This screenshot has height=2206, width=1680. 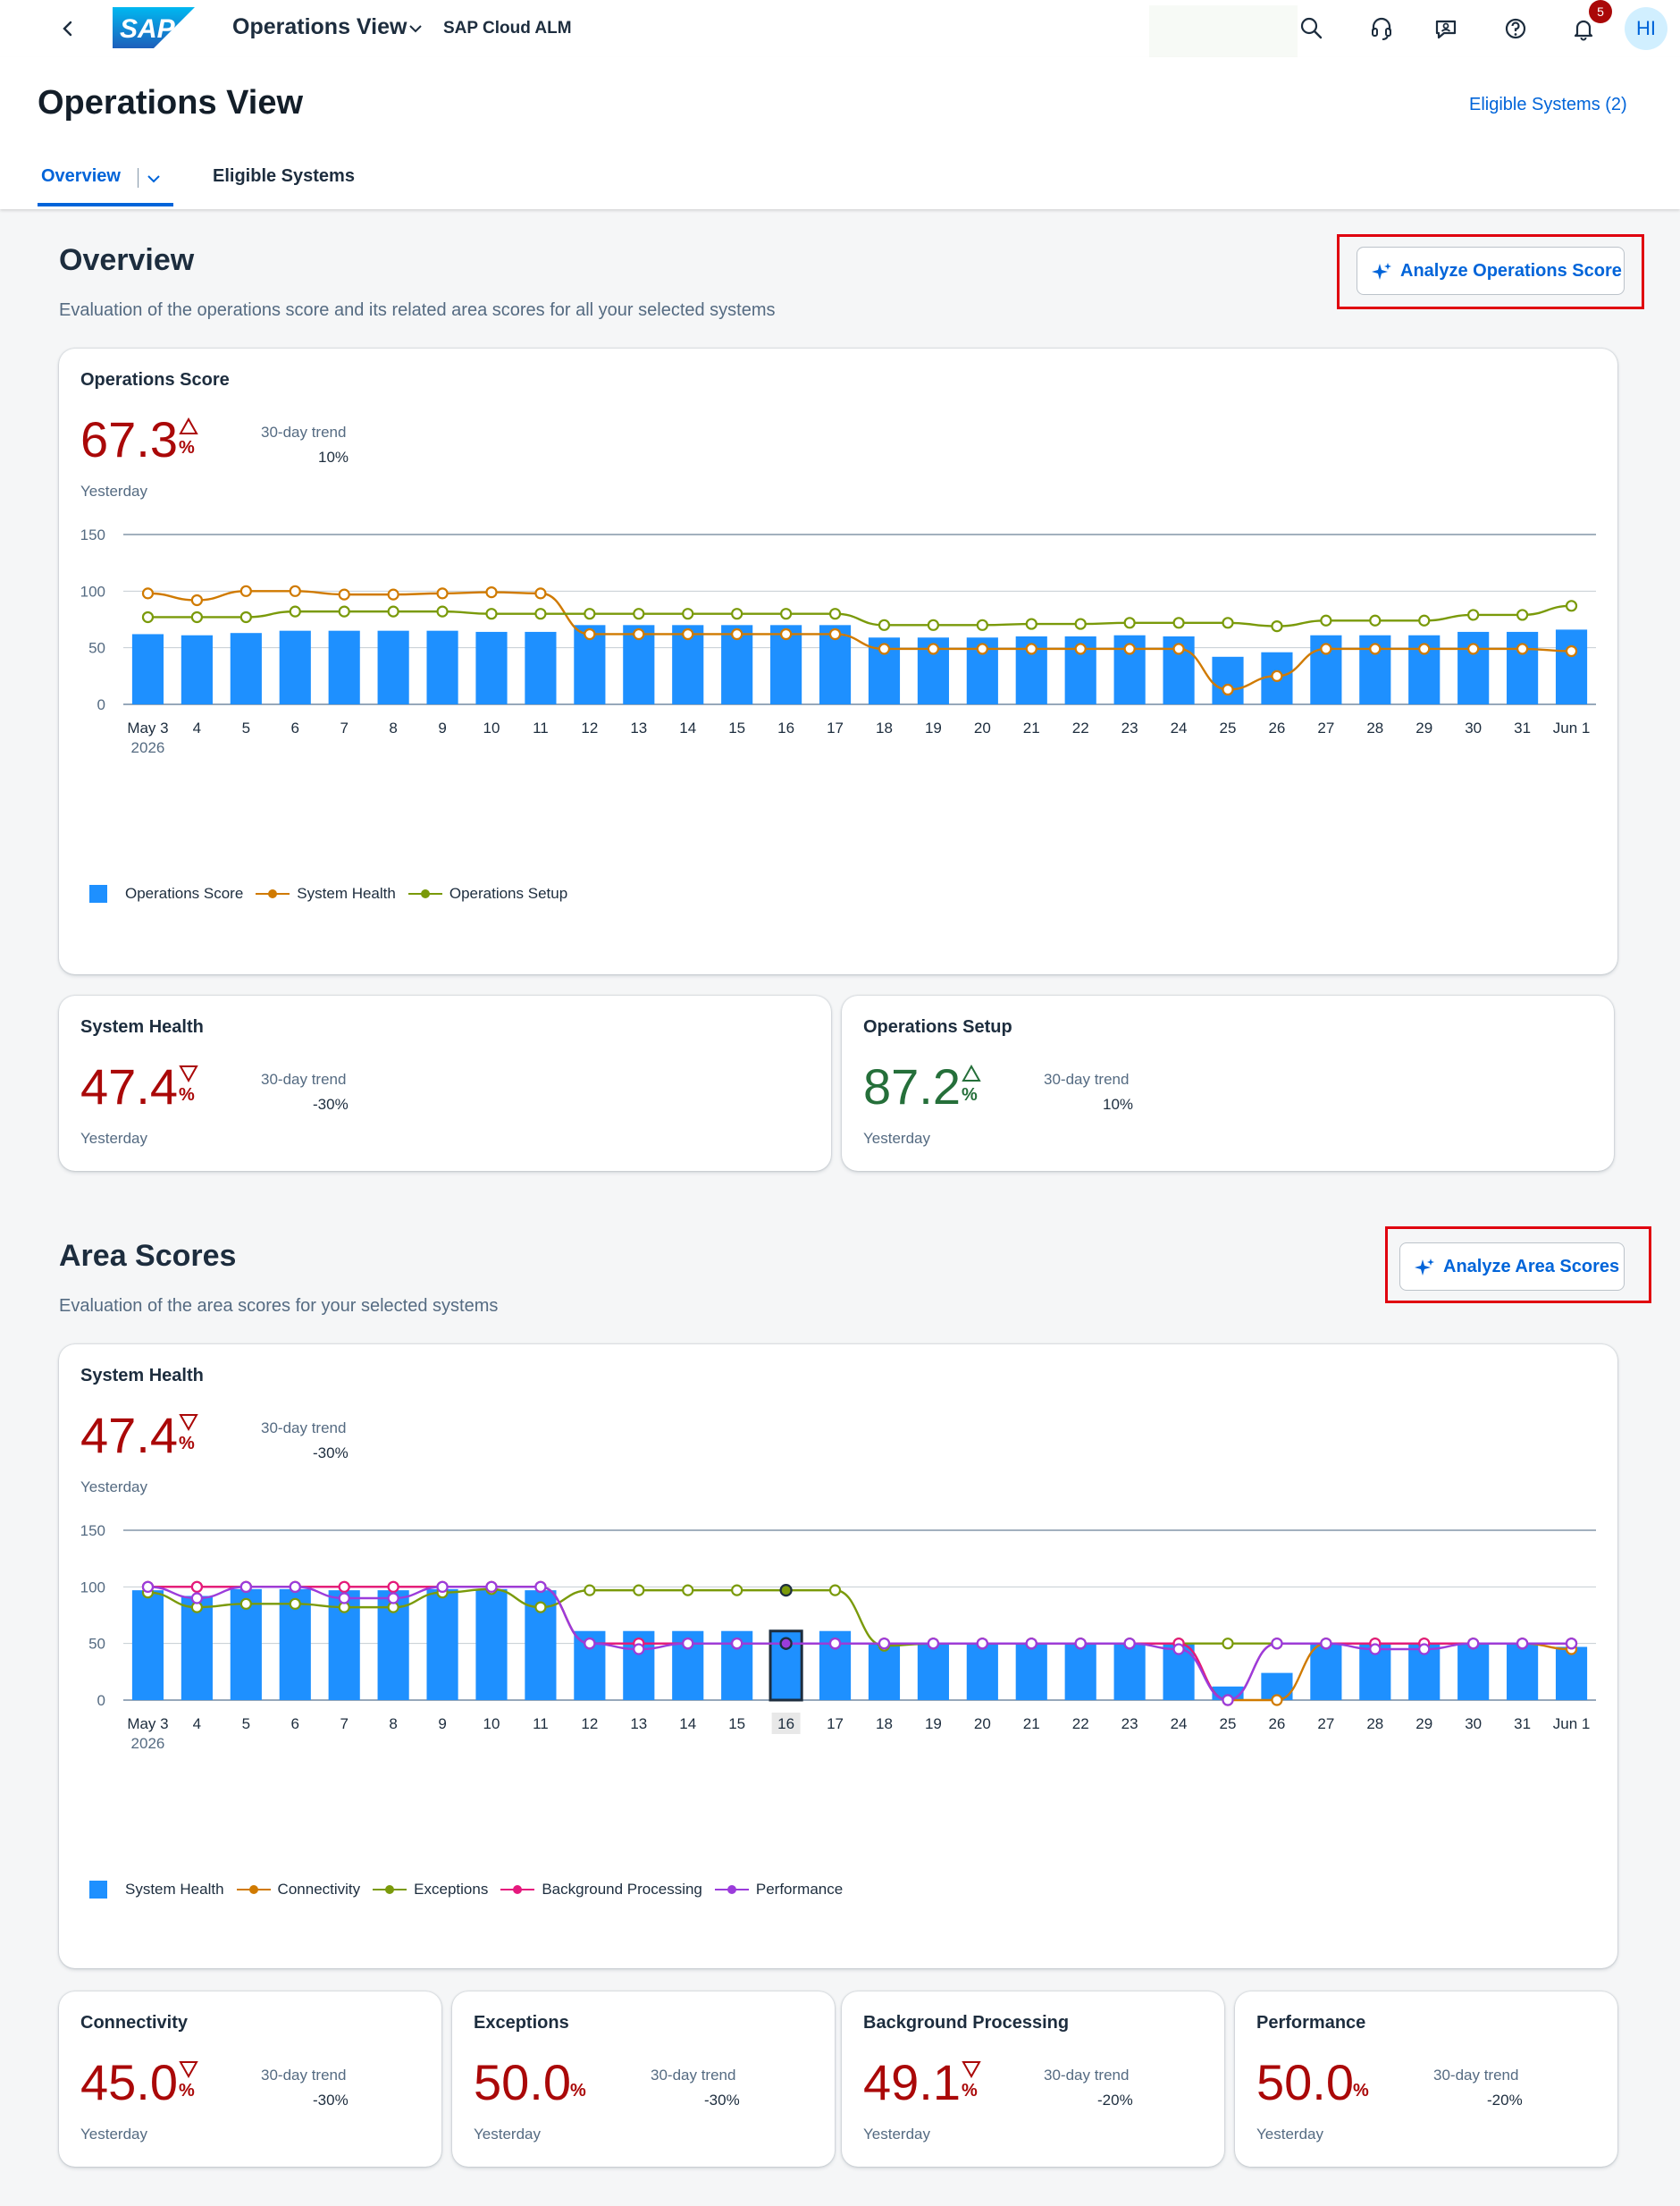 I want to click on avatar: HI, so click(x=1646, y=29).